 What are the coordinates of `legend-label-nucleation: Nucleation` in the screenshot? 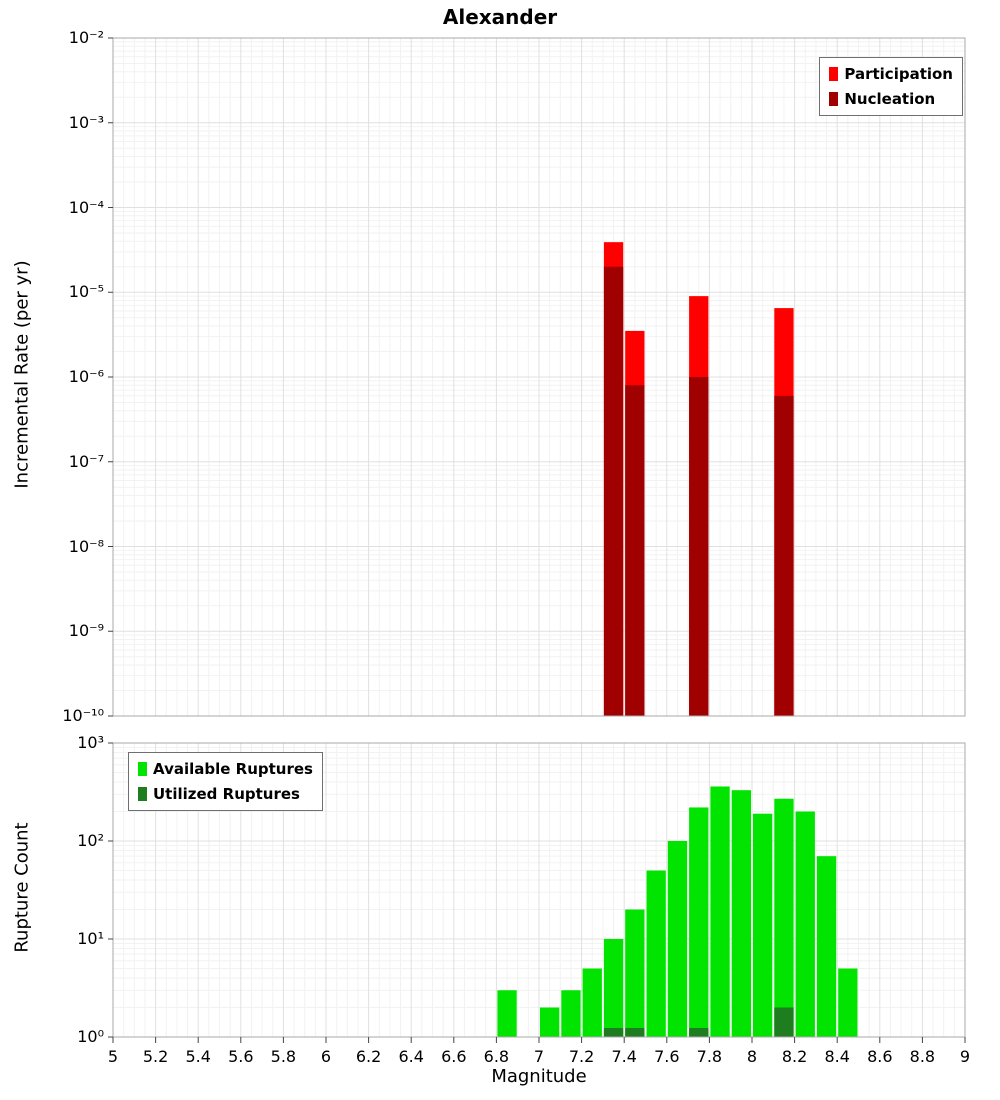 It's located at (890, 99).